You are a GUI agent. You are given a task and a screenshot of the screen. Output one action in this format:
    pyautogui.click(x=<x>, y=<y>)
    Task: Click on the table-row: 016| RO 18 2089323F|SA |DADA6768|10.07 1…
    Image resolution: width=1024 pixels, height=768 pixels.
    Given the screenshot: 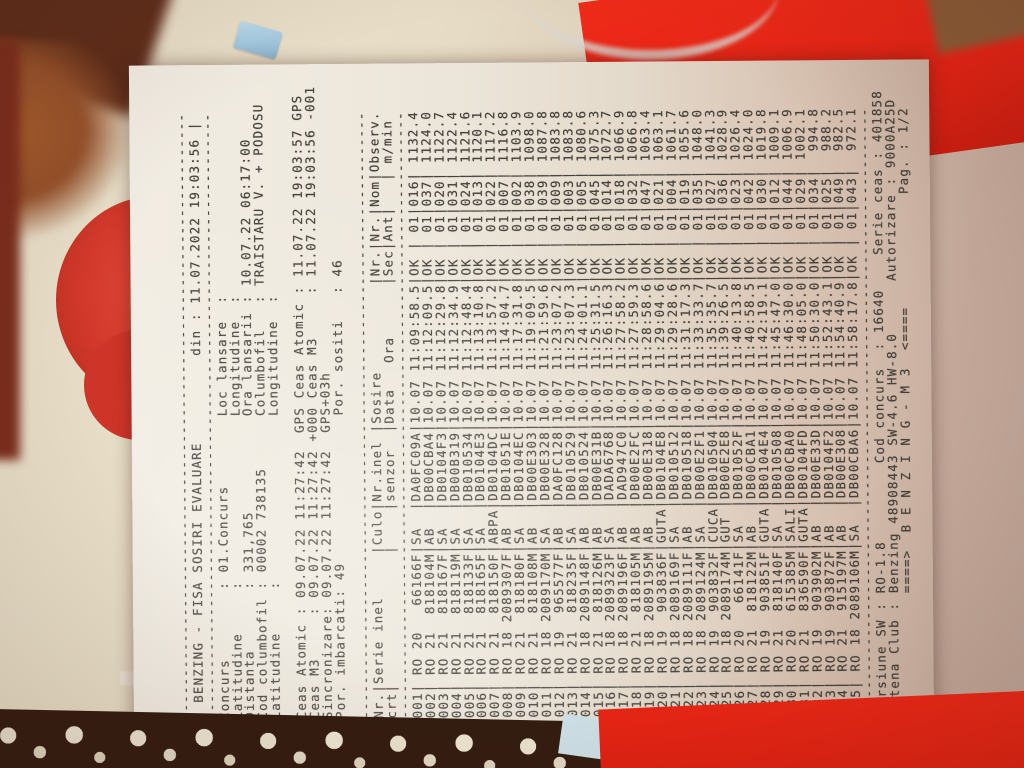 What is the action you would take?
    pyautogui.click(x=608, y=413)
    